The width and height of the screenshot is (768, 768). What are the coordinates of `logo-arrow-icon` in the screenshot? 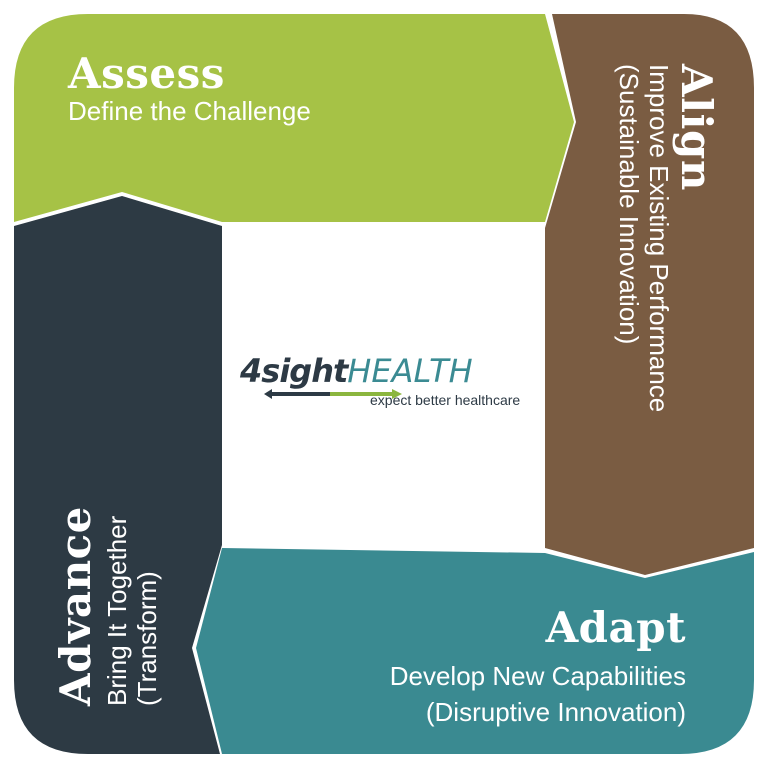 It's located at (333, 394).